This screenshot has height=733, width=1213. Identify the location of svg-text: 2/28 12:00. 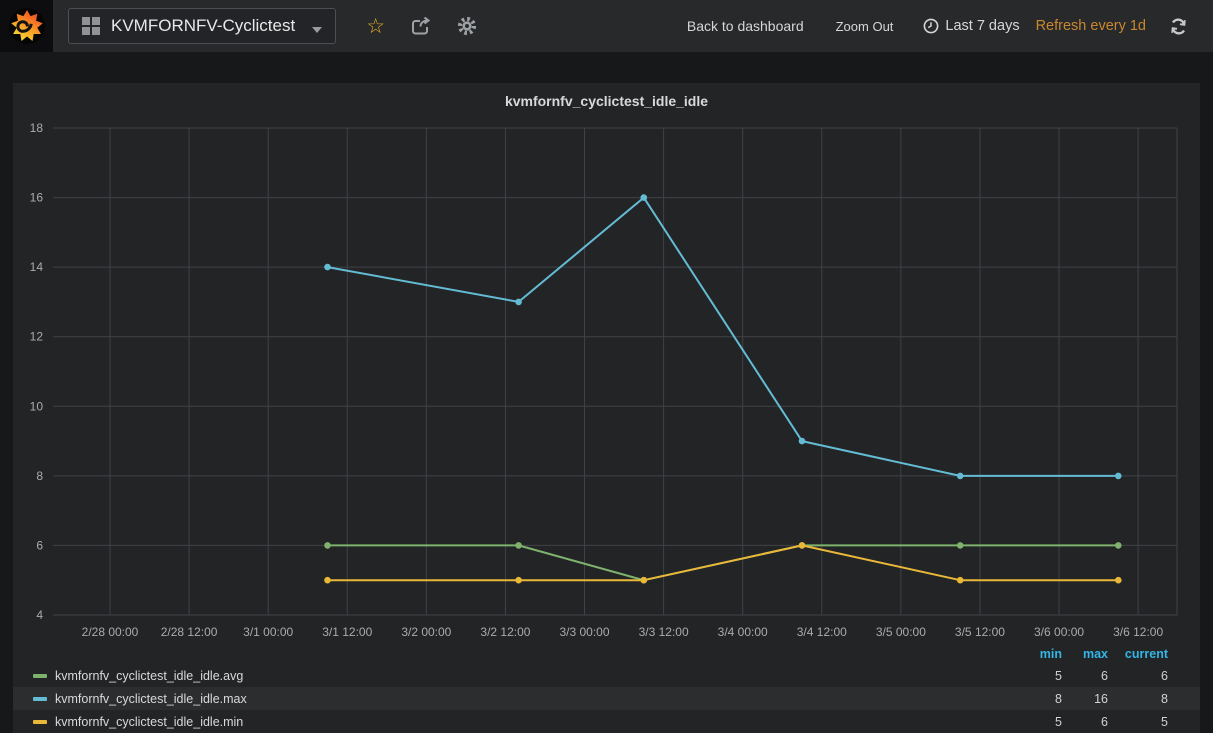
(189, 632).